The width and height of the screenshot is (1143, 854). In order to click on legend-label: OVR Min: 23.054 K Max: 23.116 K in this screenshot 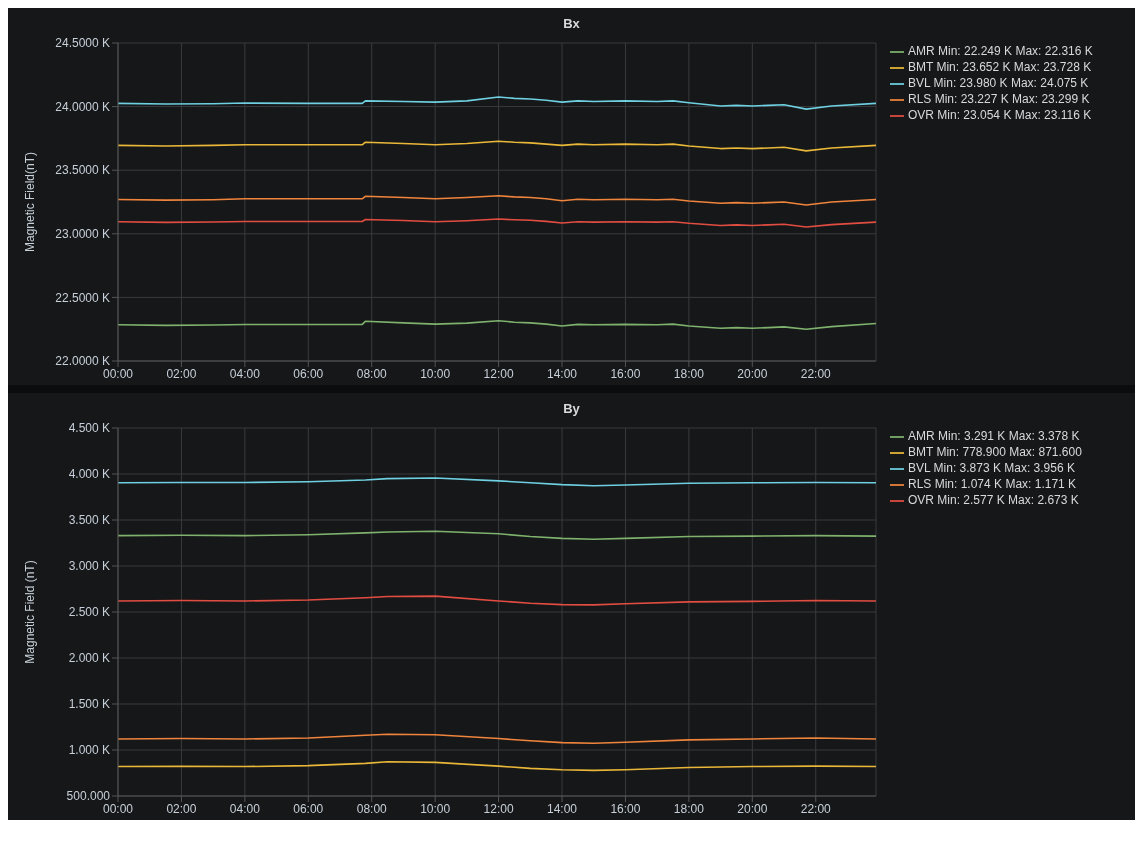, I will do `click(1000, 115)`.